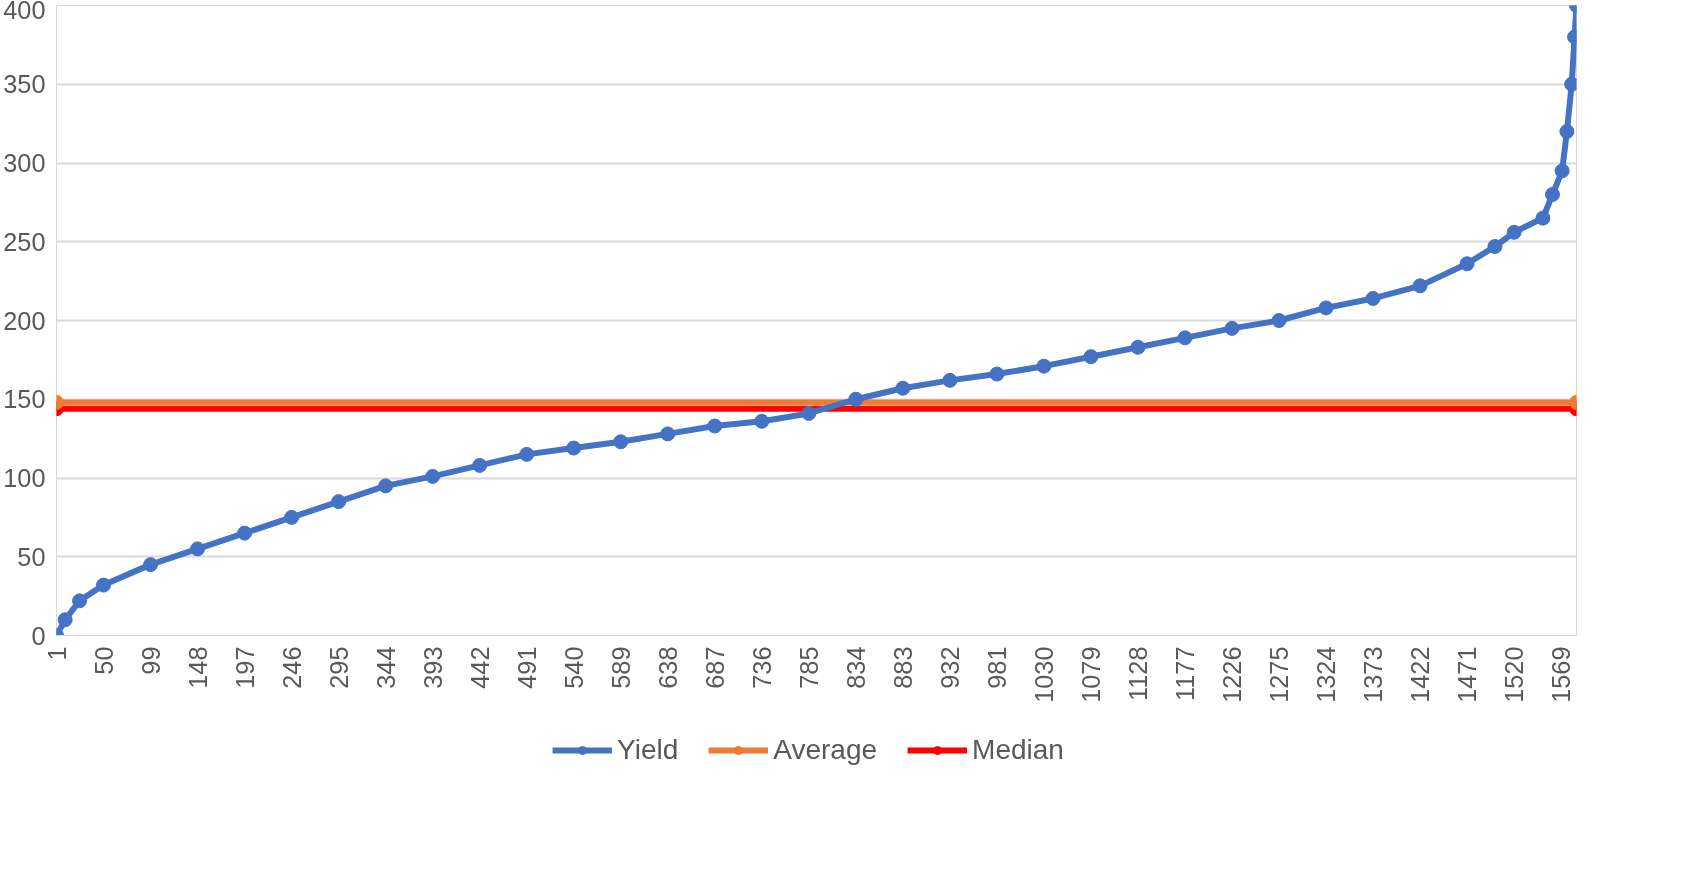 The width and height of the screenshot is (1686, 893). What do you see at coordinates (1279, 674) in the screenshot?
I see `x-tick-label: 1275` at bounding box center [1279, 674].